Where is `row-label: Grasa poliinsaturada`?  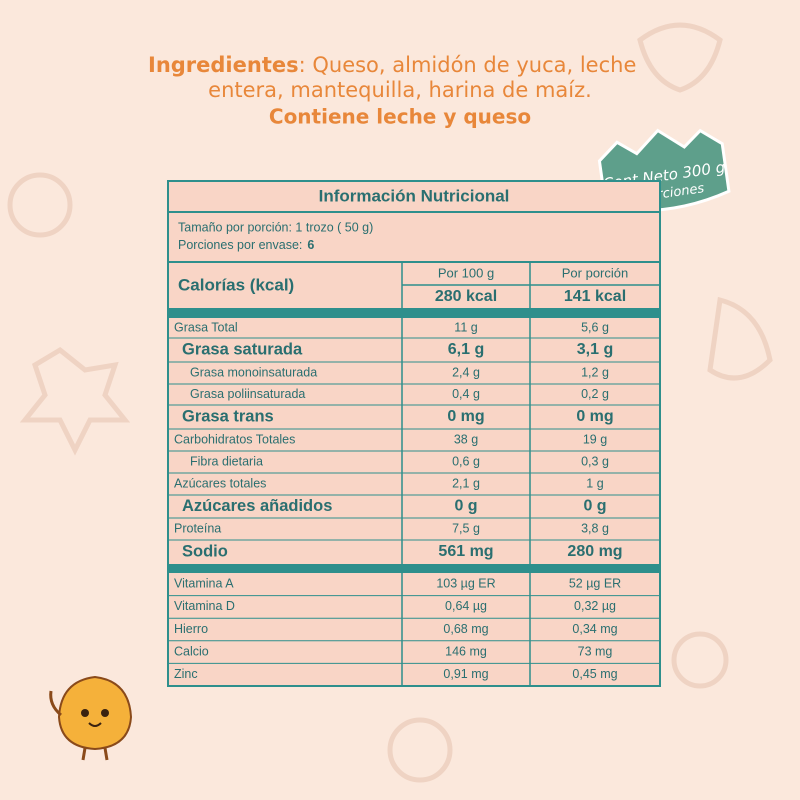
row-label: Grasa poliinsaturada is located at coordinates (247, 394).